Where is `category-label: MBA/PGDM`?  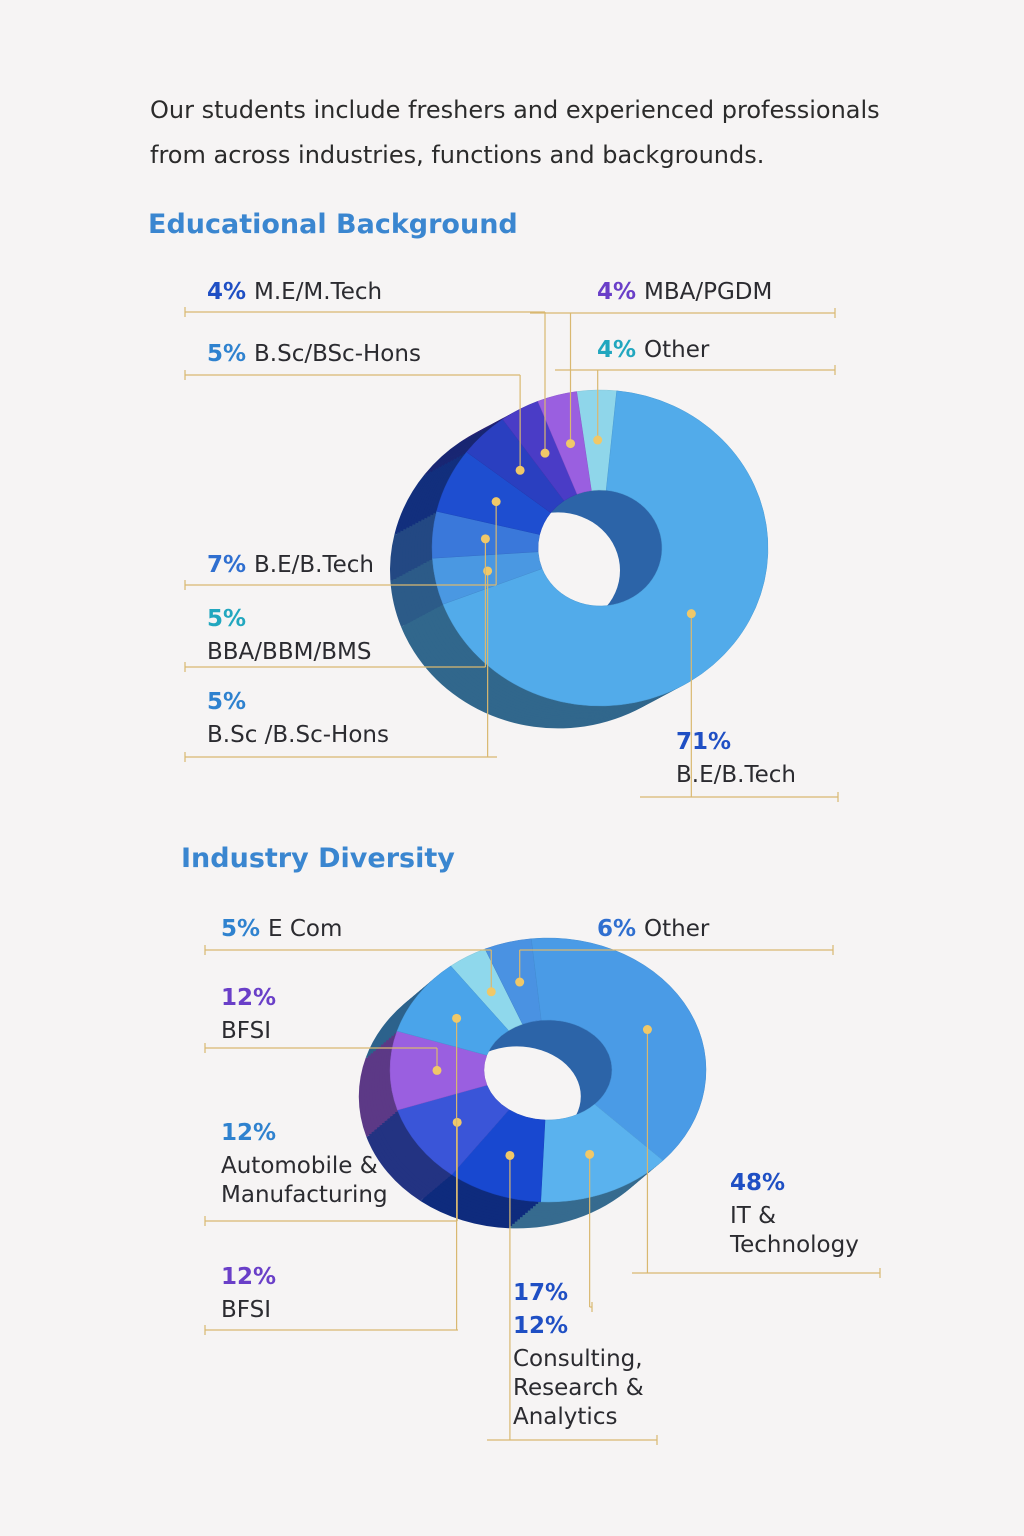 category-label: MBA/PGDM is located at coordinates (708, 292).